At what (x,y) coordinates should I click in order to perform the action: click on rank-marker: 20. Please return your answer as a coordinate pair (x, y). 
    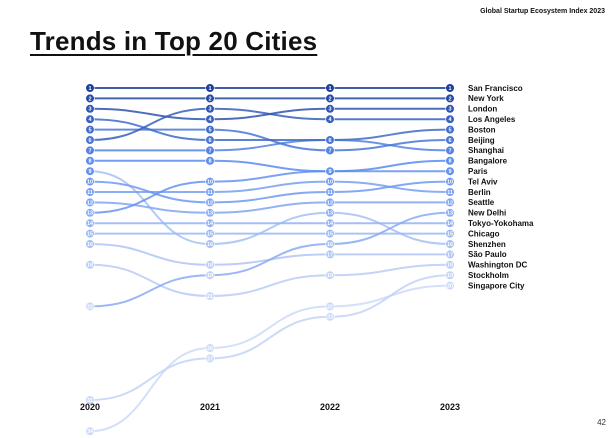
    Looking at the image, I should click on (450, 286).